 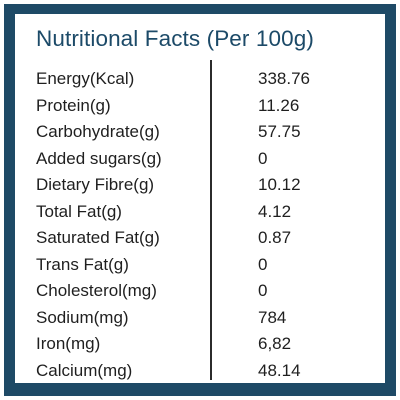 What do you see at coordinates (201, 371) in the screenshot?
I see `nutrient-row-calcium: Calcium(mg) 48.14` at bounding box center [201, 371].